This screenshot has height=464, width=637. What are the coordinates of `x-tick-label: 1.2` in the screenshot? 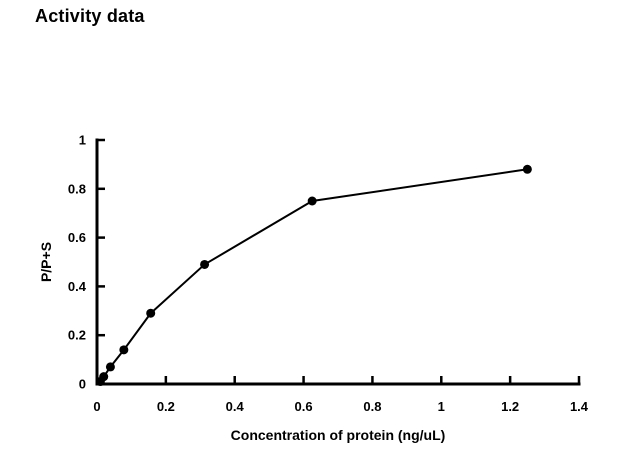 It's located at (510, 406).